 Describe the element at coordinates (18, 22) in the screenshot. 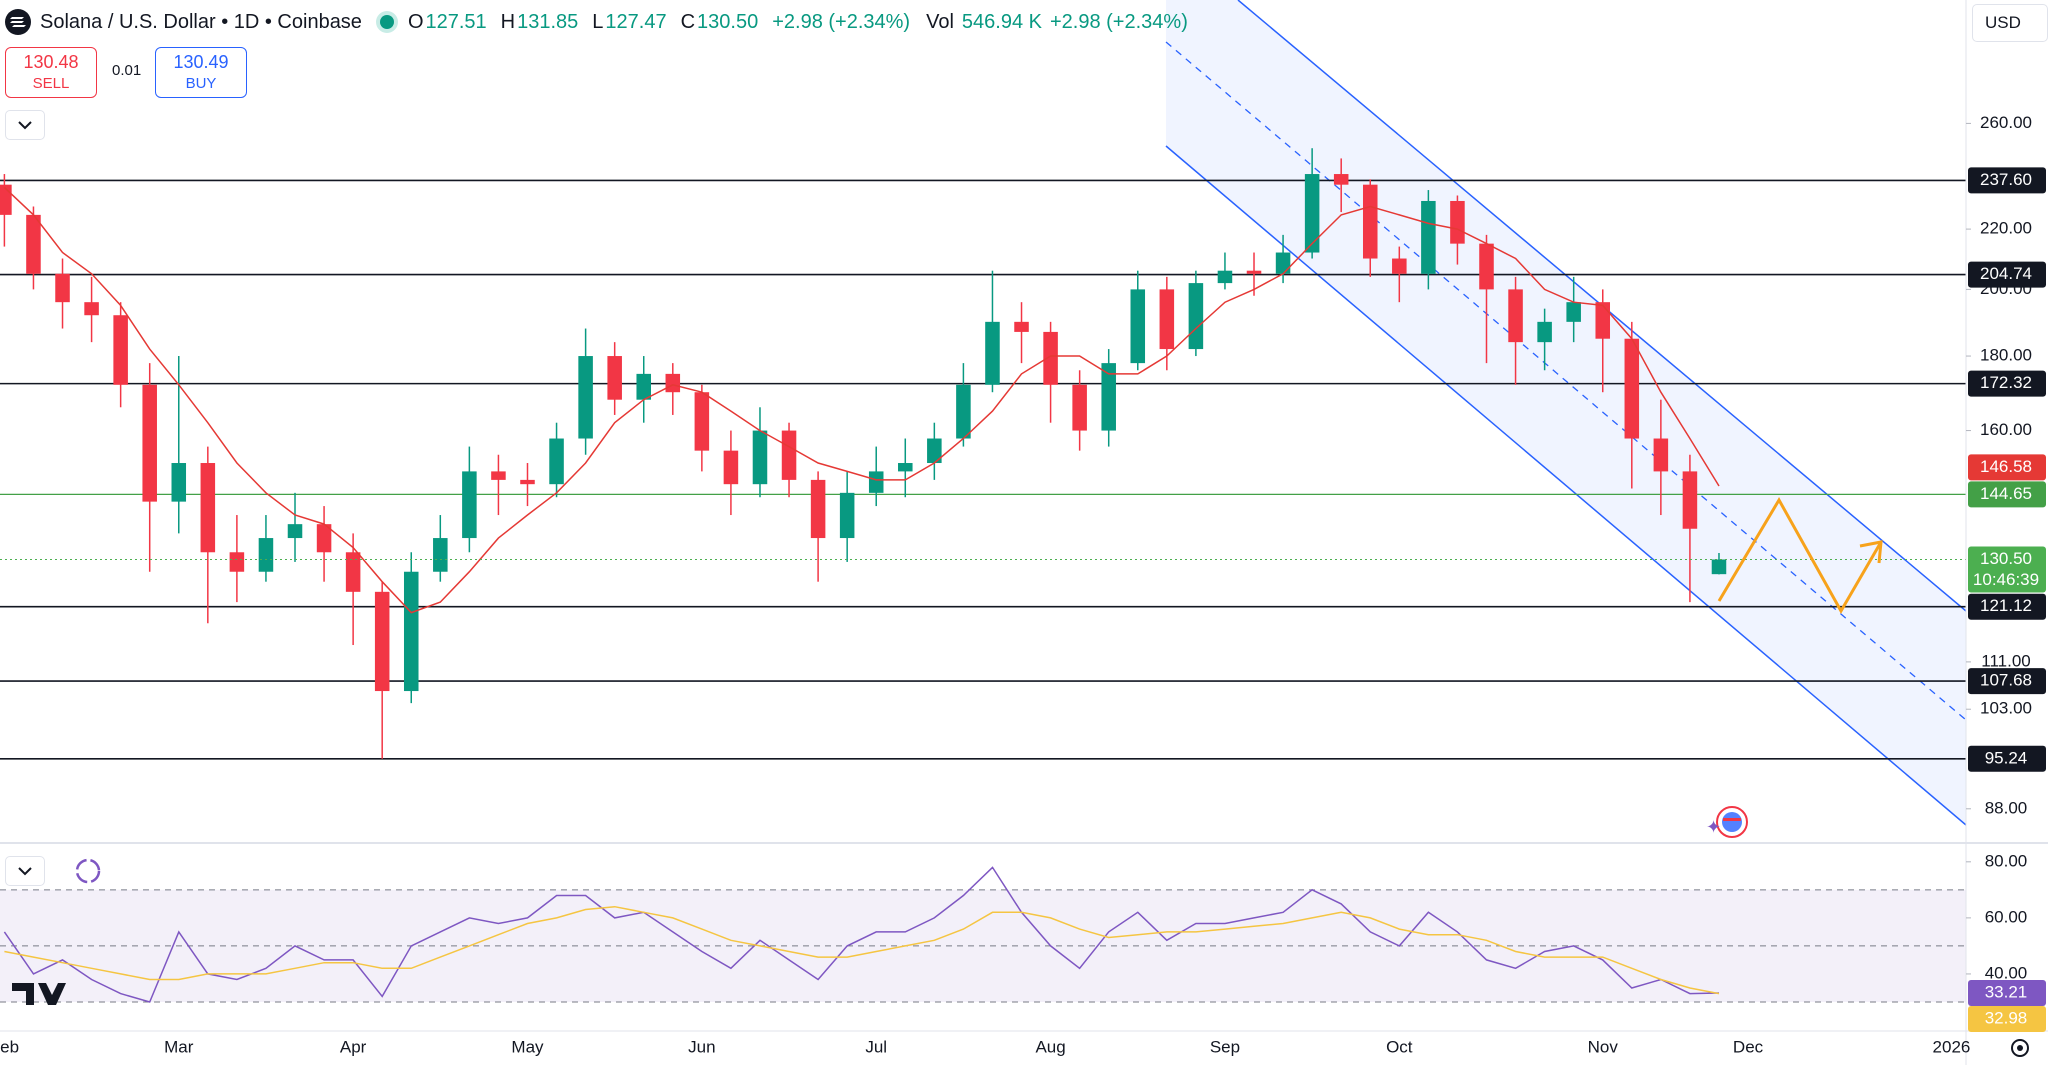

I see `symbol-icon` at that location.